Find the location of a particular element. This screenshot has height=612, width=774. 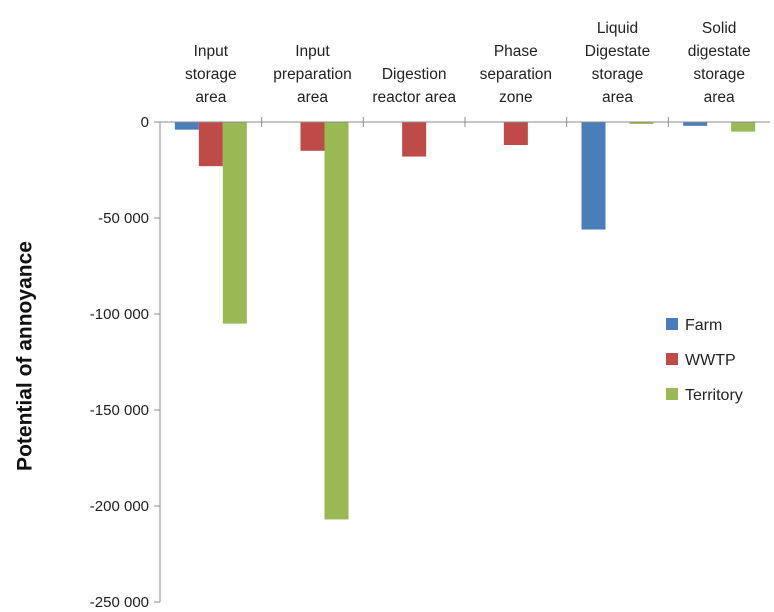

y-tick-label: -50 000 is located at coordinates (123, 218).